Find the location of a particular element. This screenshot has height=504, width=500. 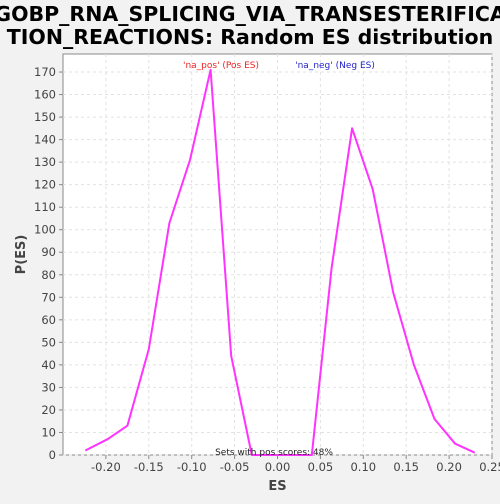

y-tick-label: 80 is located at coordinates (48, 275).